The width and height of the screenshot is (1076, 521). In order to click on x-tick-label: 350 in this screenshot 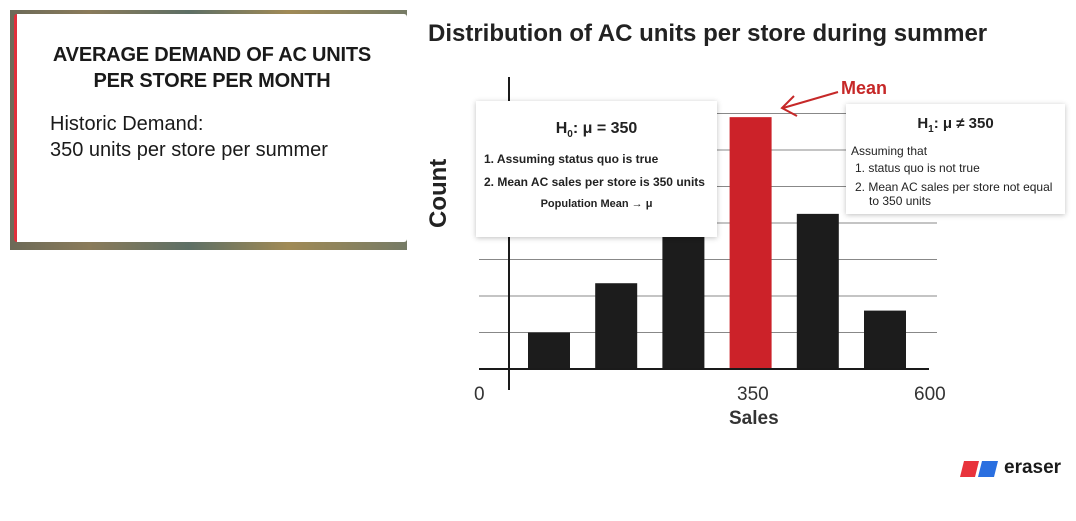, I will do `click(753, 394)`.